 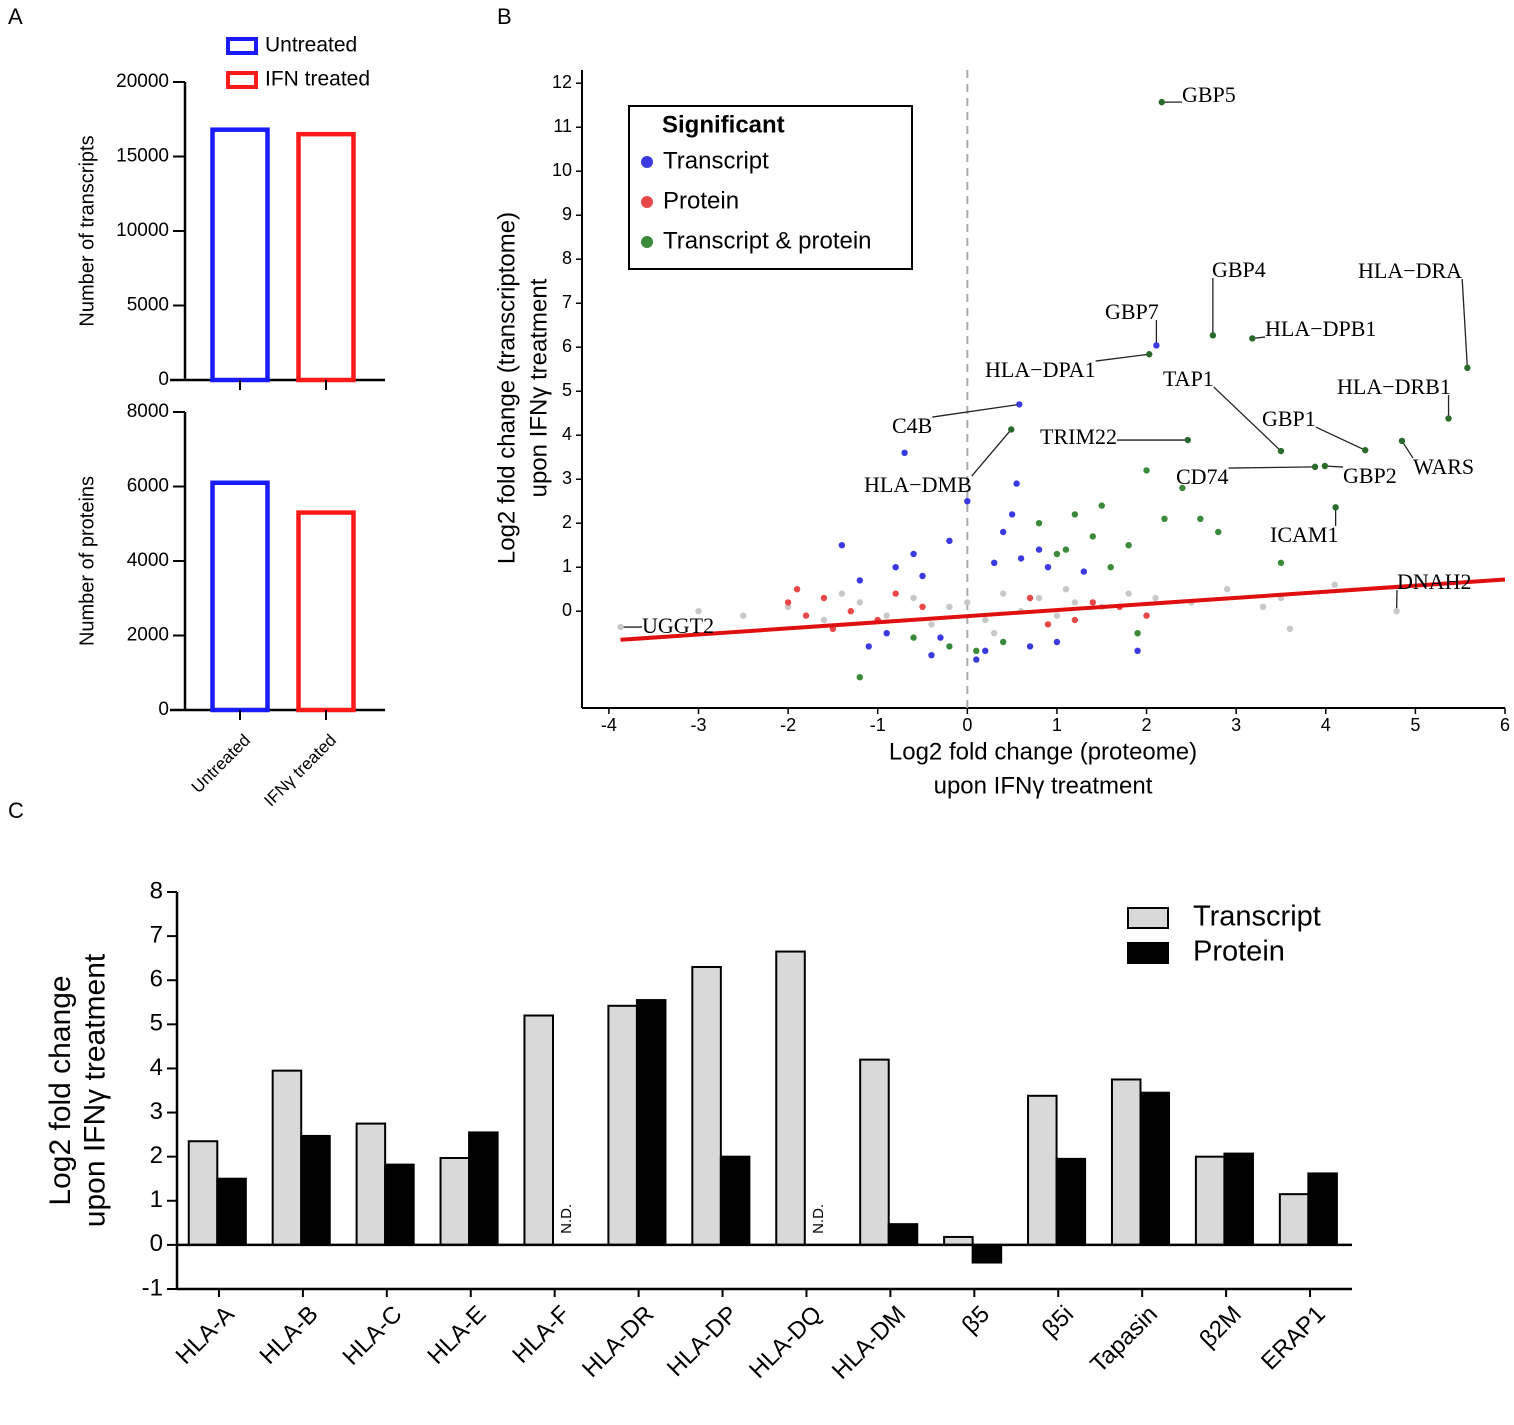 What do you see at coordinates (1188, 378) in the screenshot?
I see `annotation-label: TAP1` at bounding box center [1188, 378].